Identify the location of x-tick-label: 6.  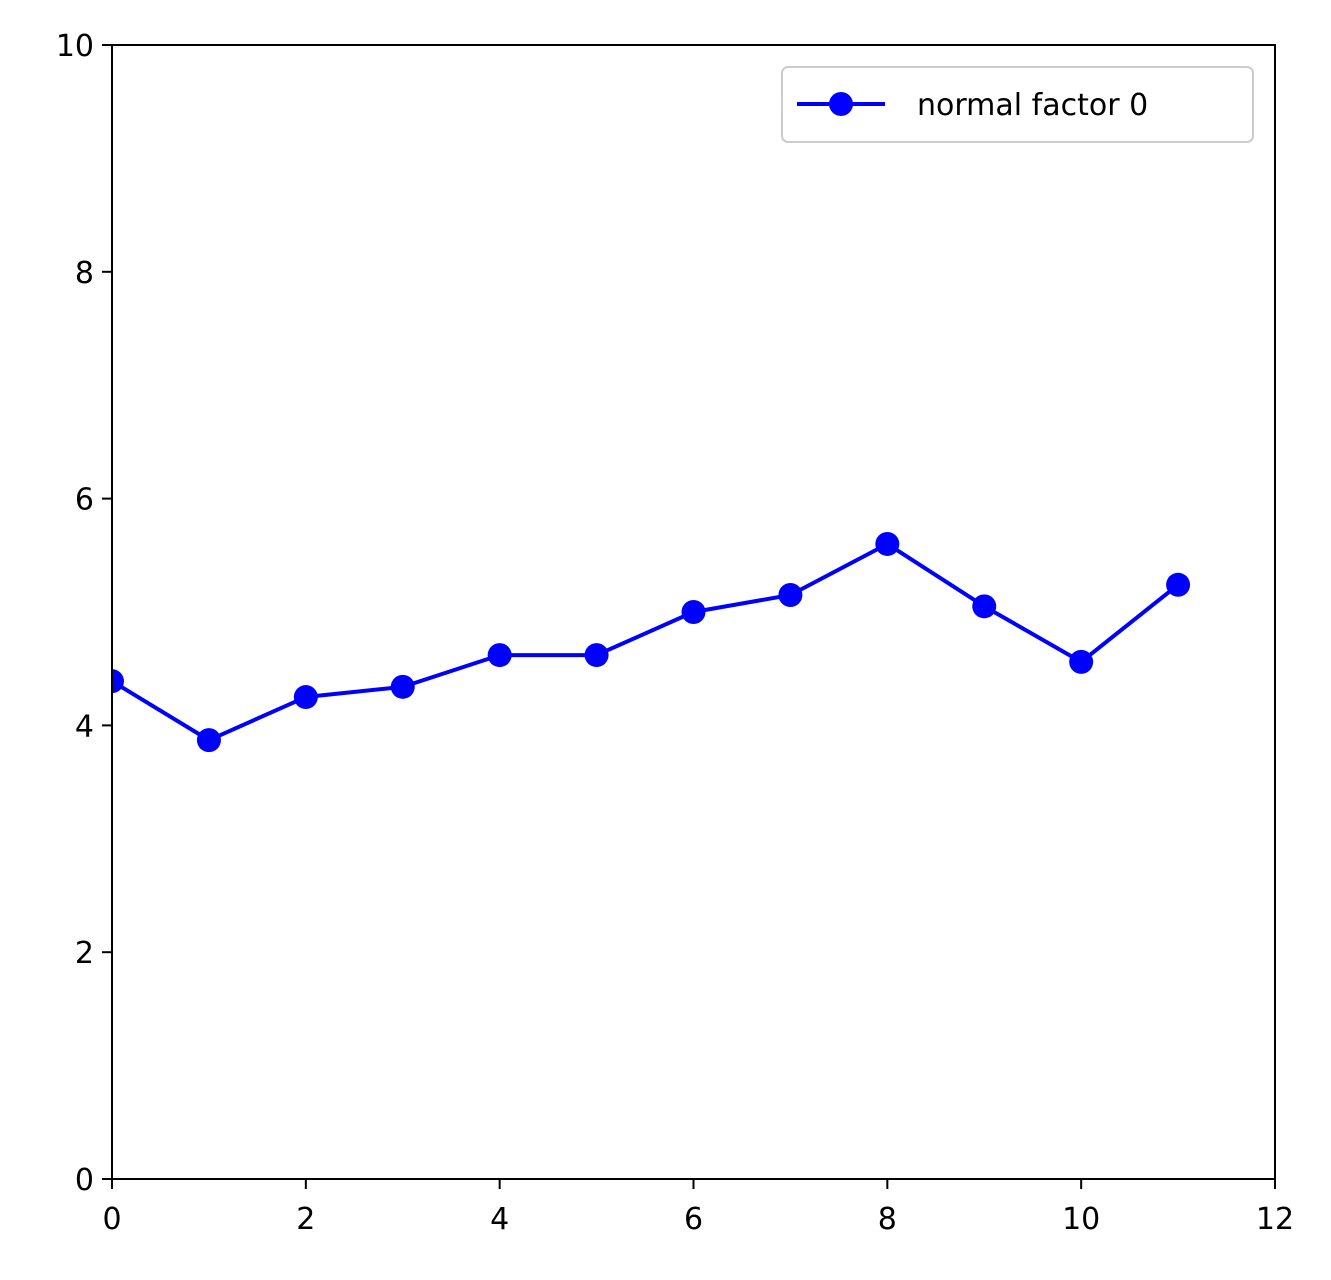
(693, 1219).